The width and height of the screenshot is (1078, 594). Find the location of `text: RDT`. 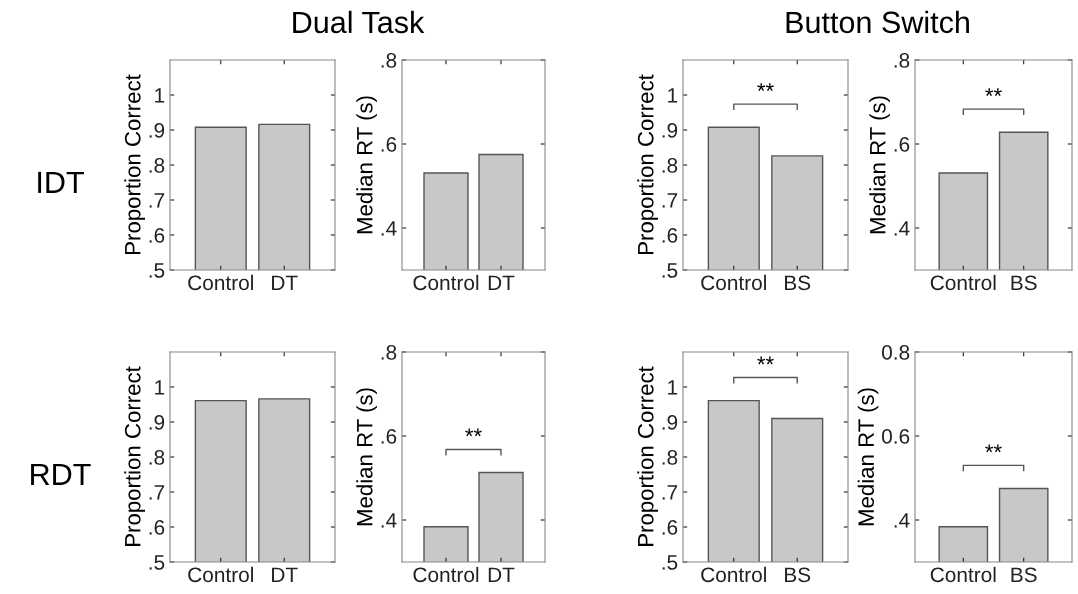

text: RDT is located at coordinates (61, 474).